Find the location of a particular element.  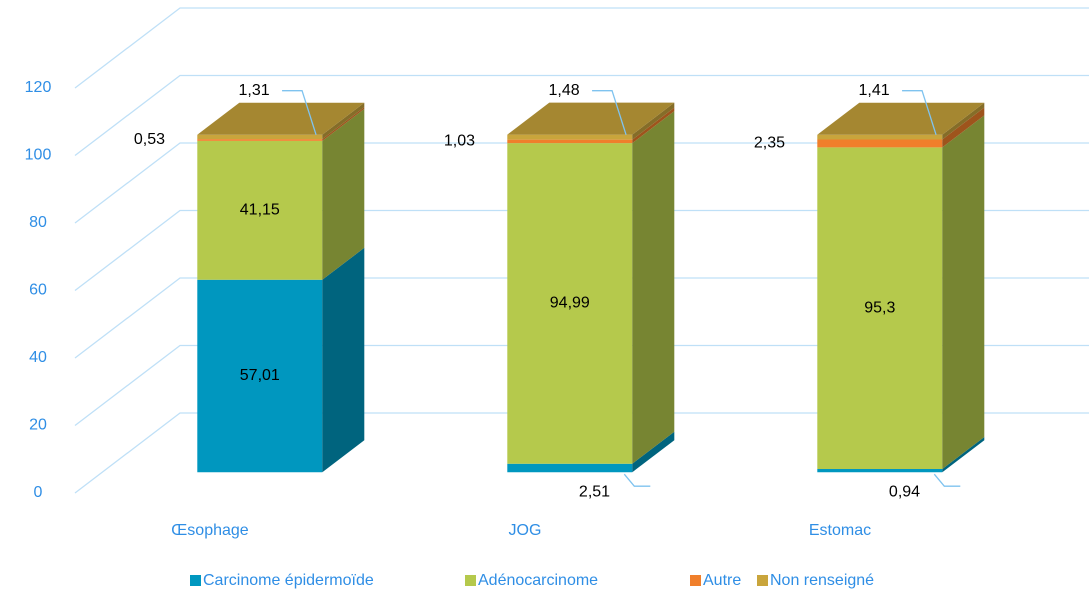

data-label: 2,35 is located at coordinates (769, 143).